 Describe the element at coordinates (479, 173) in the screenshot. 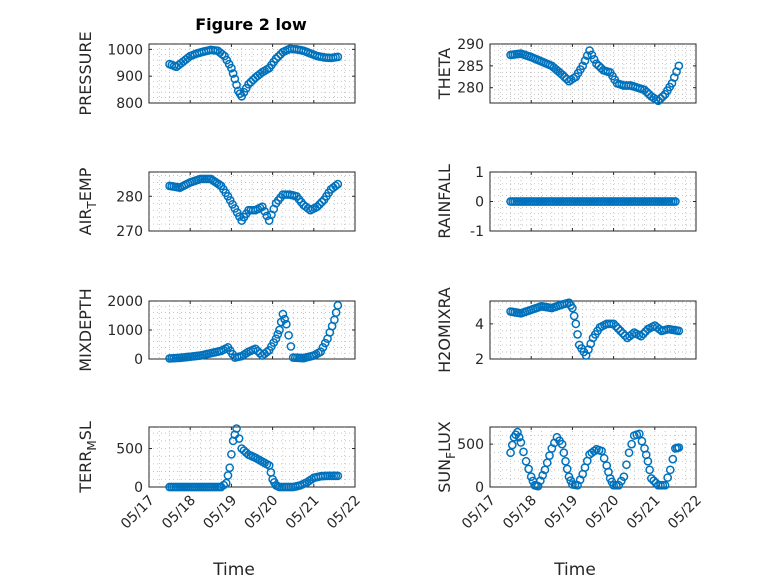

I see `y-tick-label: 1` at that location.